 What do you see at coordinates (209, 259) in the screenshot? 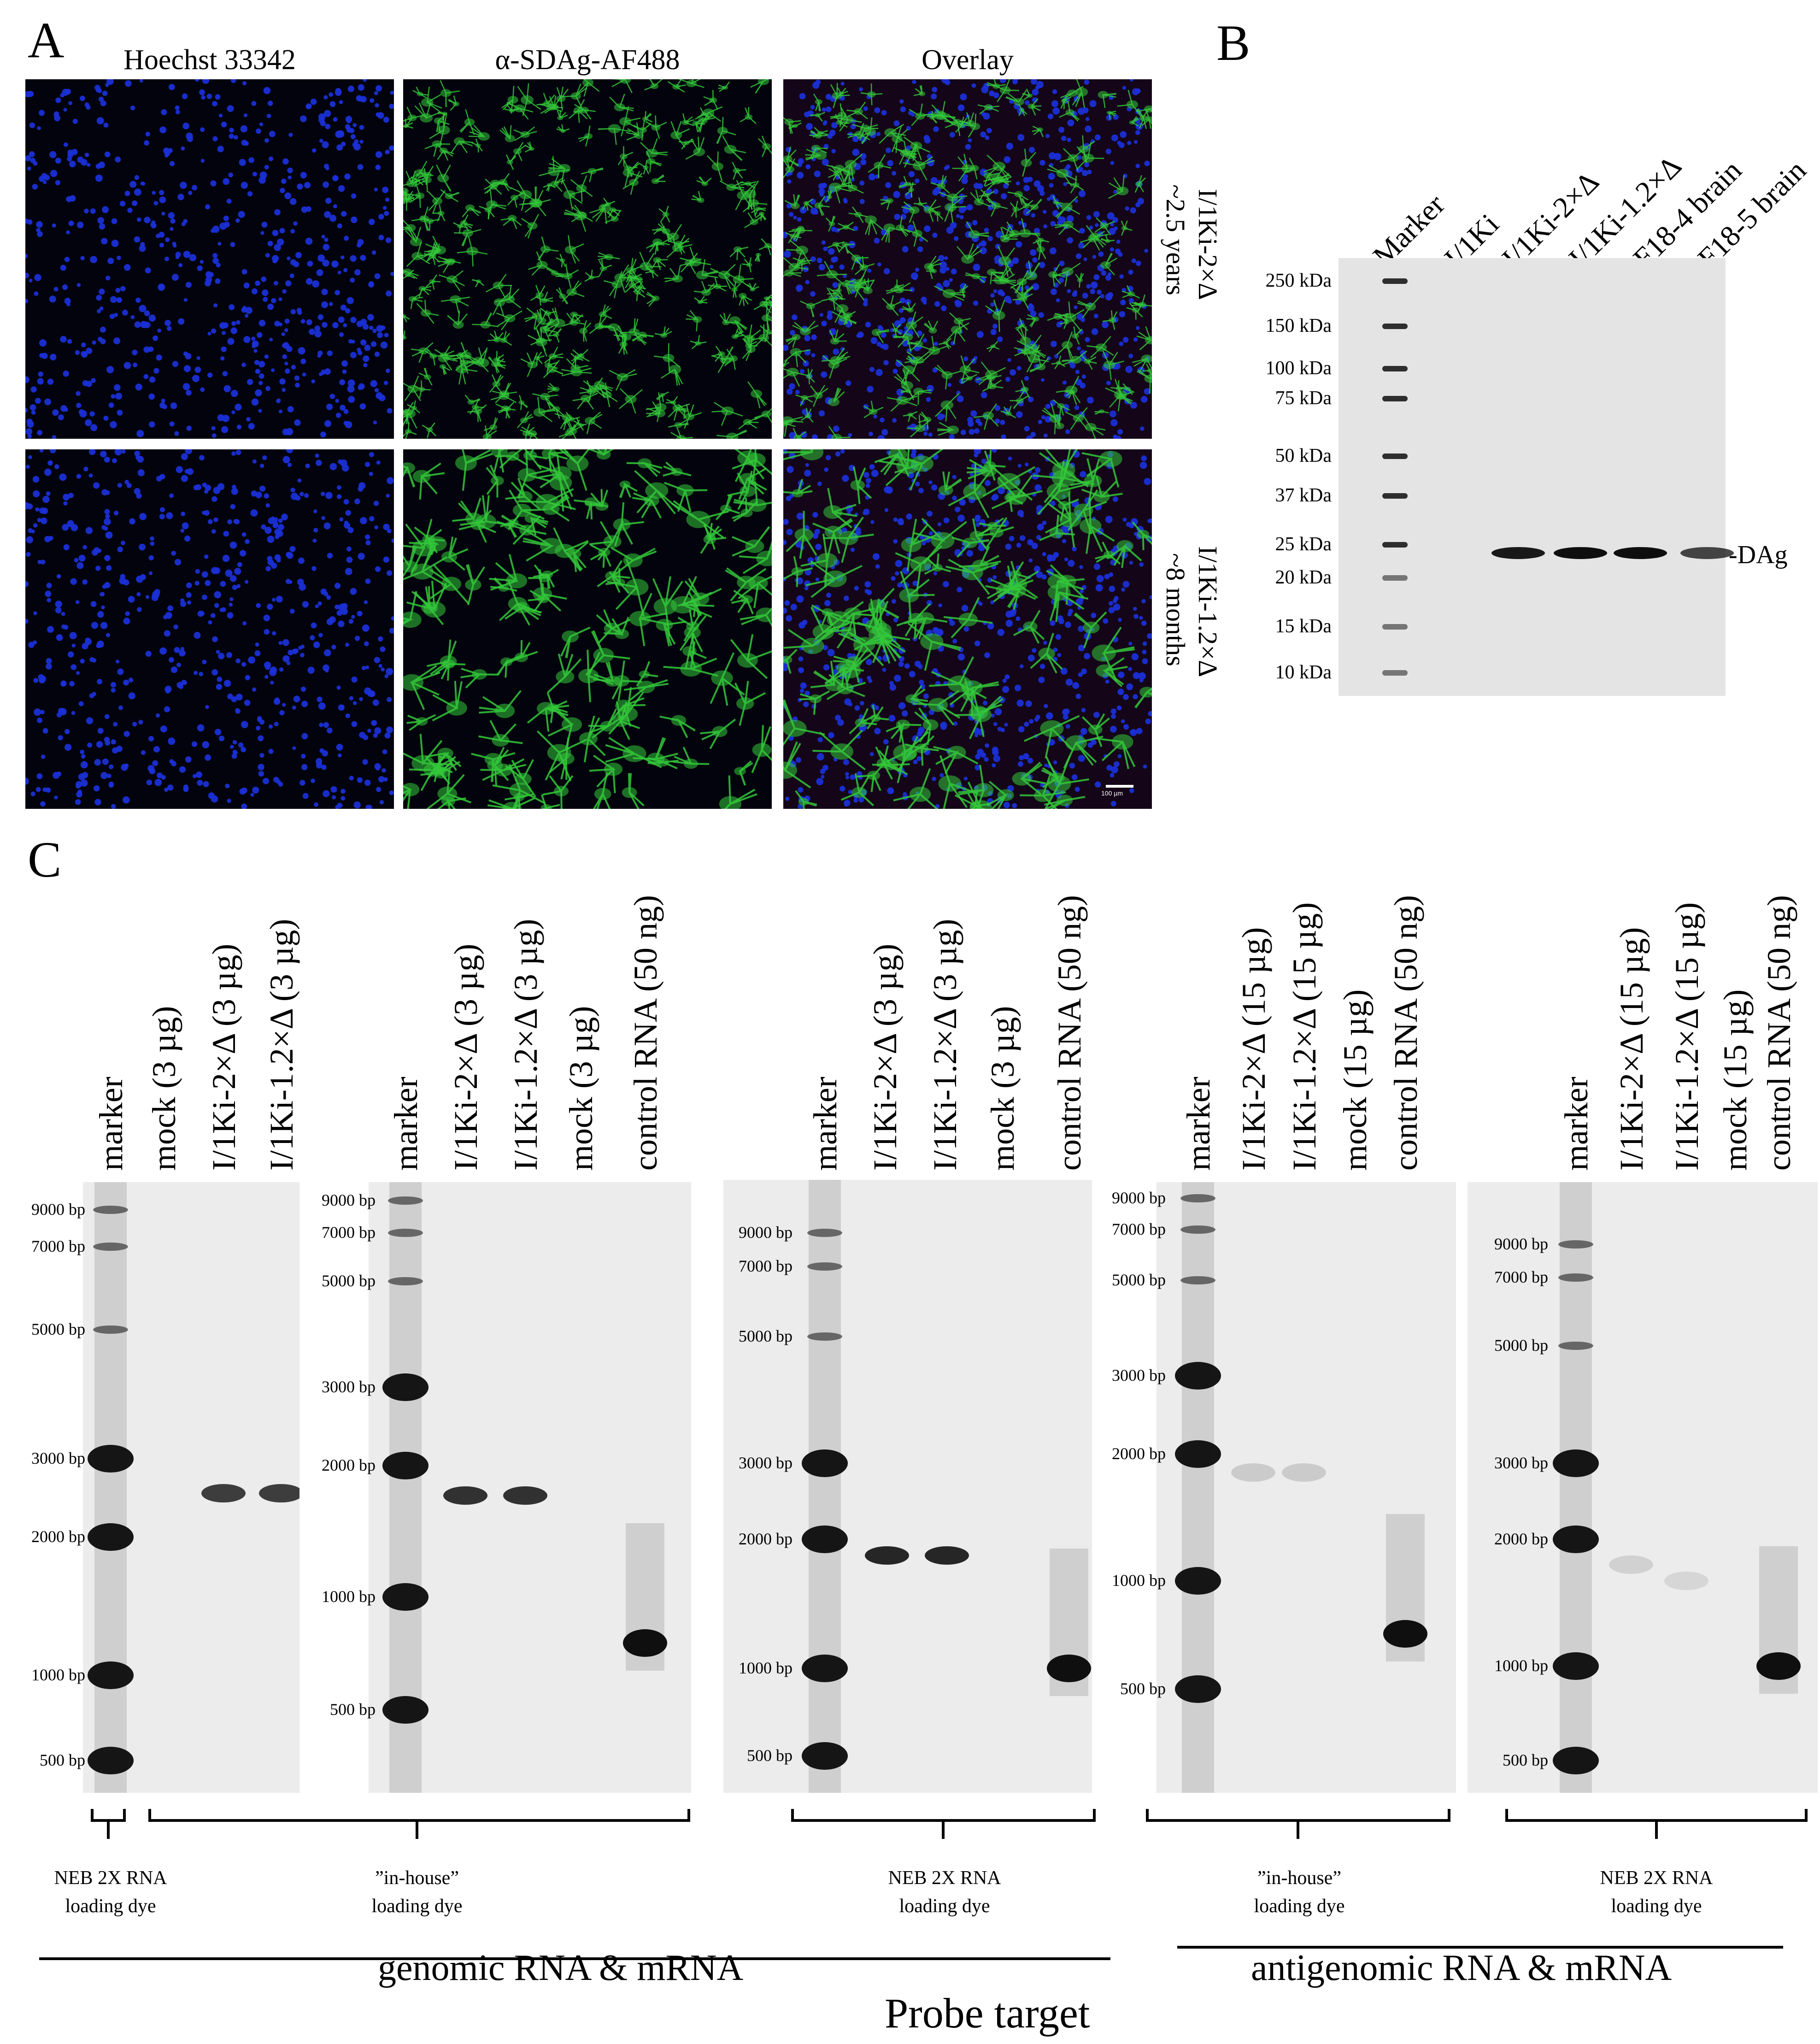
I see `micrograph-hoechst-row1` at bounding box center [209, 259].